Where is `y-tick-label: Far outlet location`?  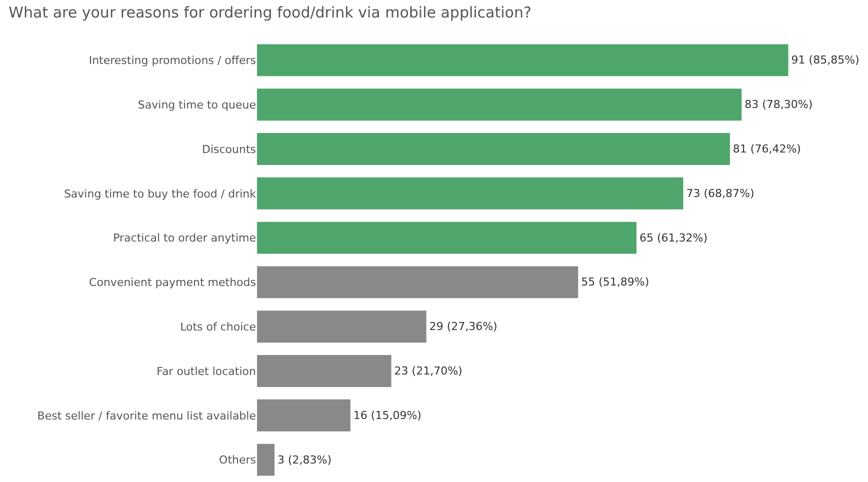
y-tick-label: Far outlet location is located at coordinates (206, 371).